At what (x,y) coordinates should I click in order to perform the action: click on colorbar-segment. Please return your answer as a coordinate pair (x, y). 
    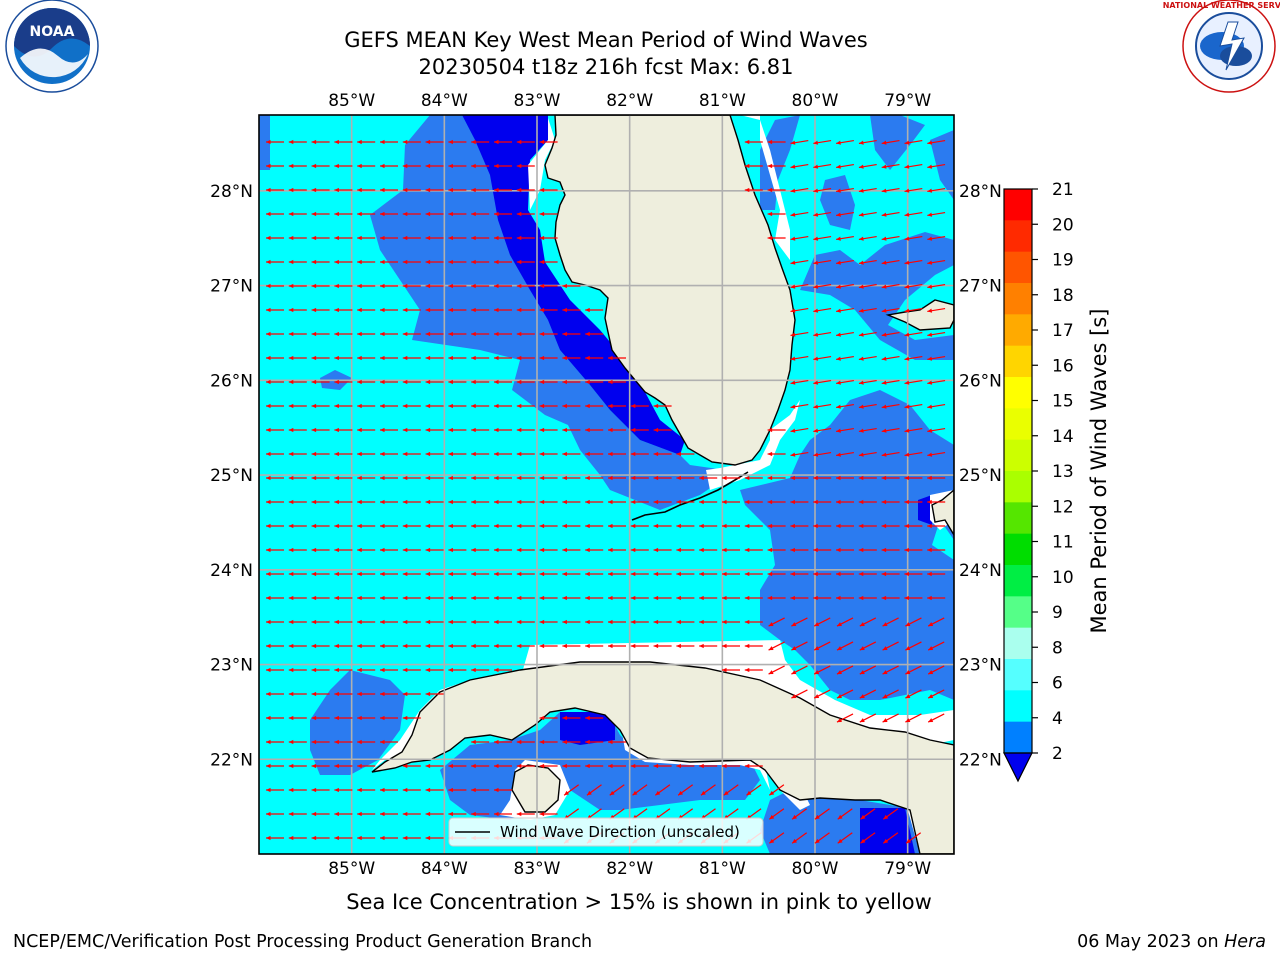
    Looking at the image, I should click on (1018, 518).